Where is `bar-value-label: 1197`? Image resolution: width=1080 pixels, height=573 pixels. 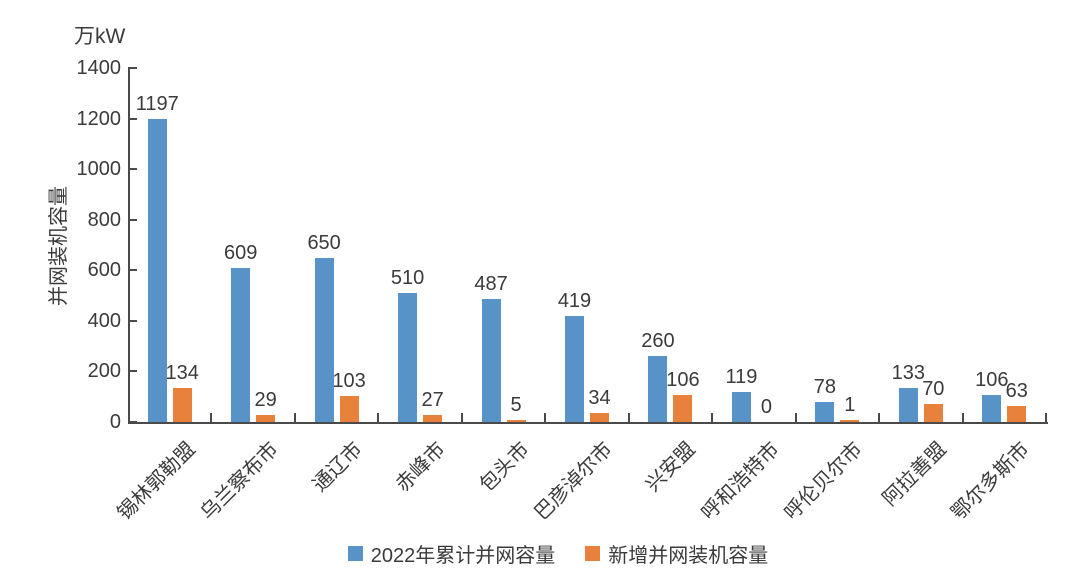
bar-value-label: 1197 is located at coordinates (157, 104).